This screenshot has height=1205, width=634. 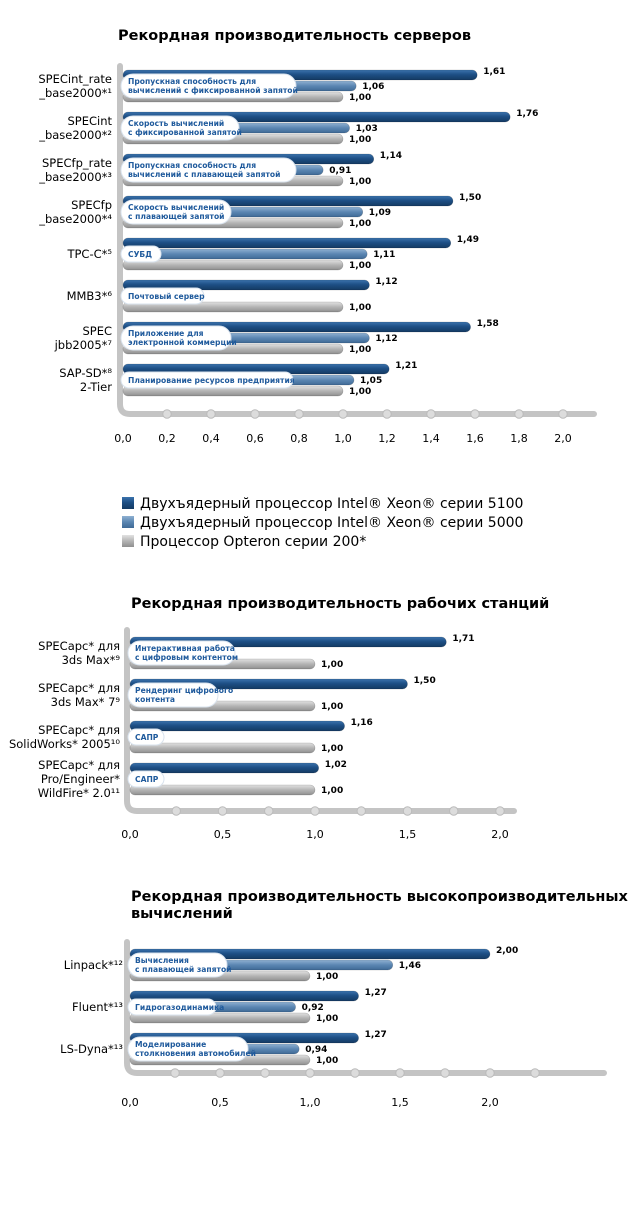 What do you see at coordinates (123, 438) in the screenshot?
I see `x-tick-label: 0,0` at bounding box center [123, 438].